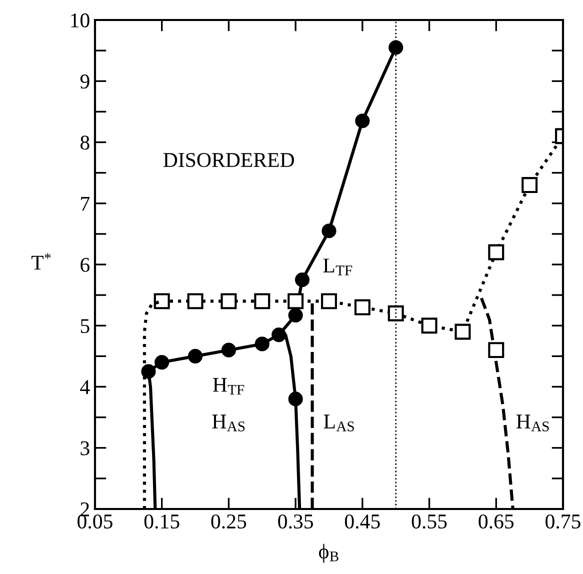 Image resolution: width=583 pixels, height=574 pixels. What do you see at coordinates (80, 20) in the screenshot?
I see `y-tick-label: 10` at bounding box center [80, 20].